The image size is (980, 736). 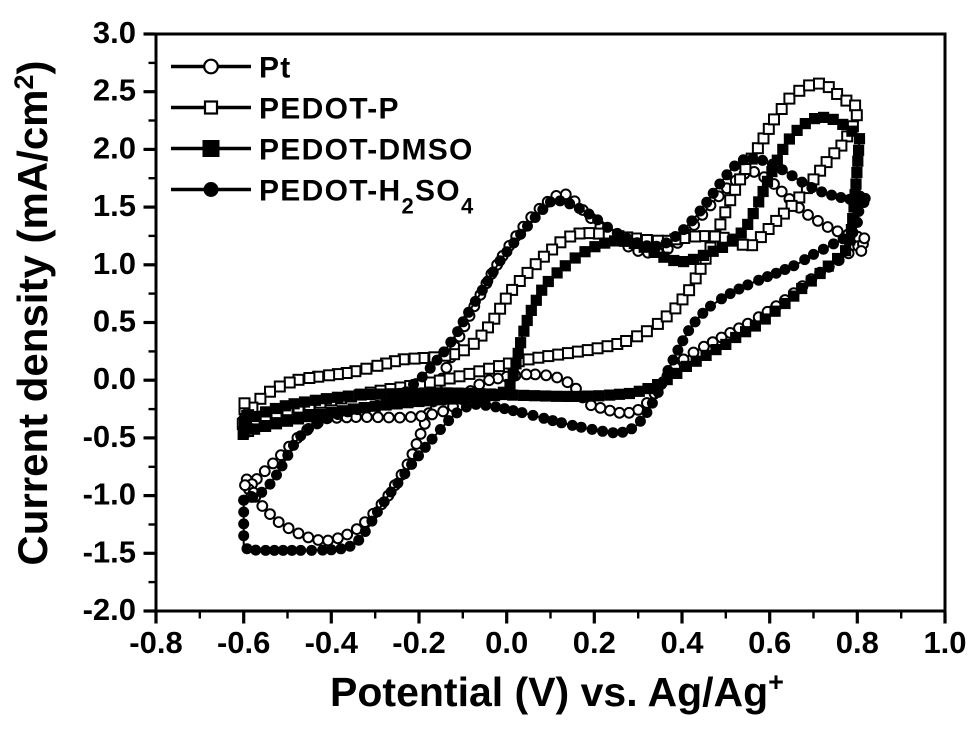 I want to click on svg-text: Current density (mA/cm2), so click(x=32, y=312).